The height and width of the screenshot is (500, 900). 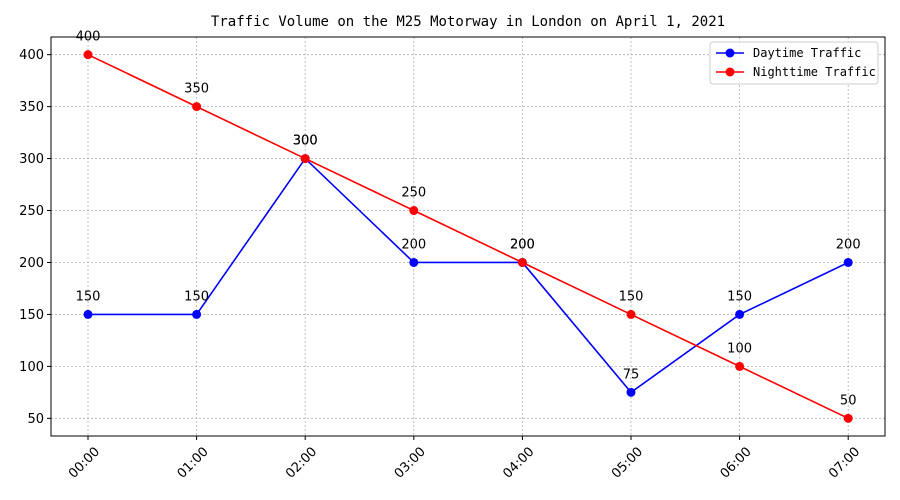 What do you see at coordinates (31, 367) in the screenshot?
I see `y-tick-label: 100` at bounding box center [31, 367].